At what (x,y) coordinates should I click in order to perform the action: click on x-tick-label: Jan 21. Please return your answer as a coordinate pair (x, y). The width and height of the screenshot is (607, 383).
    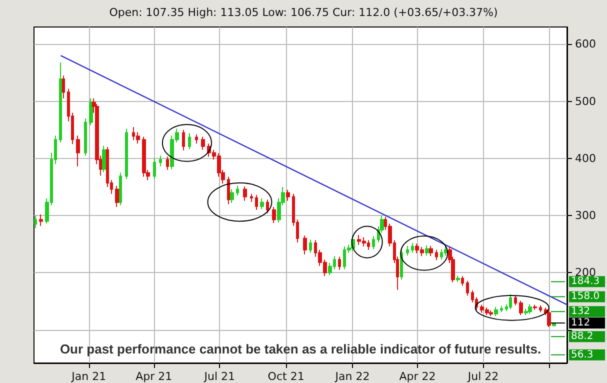
    Looking at the image, I should click on (88, 376).